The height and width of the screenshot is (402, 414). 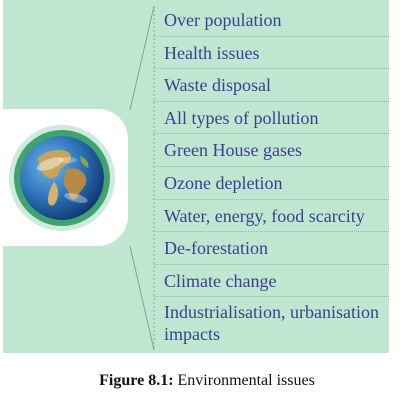 What do you see at coordinates (271, 183) in the screenshot?
I see `issue-item: Ozone depletion` at bounding box center [271, 183].